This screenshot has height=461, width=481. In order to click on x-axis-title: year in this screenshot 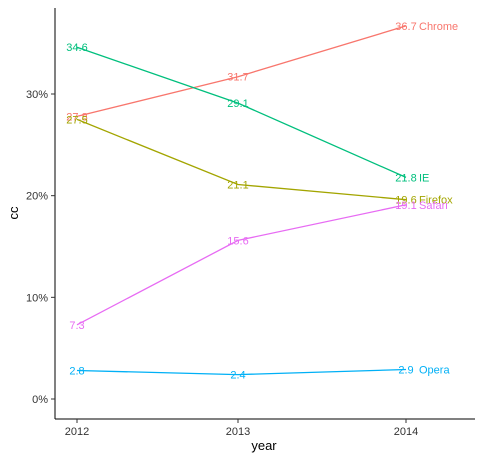, I will do `click(264, 445)`.